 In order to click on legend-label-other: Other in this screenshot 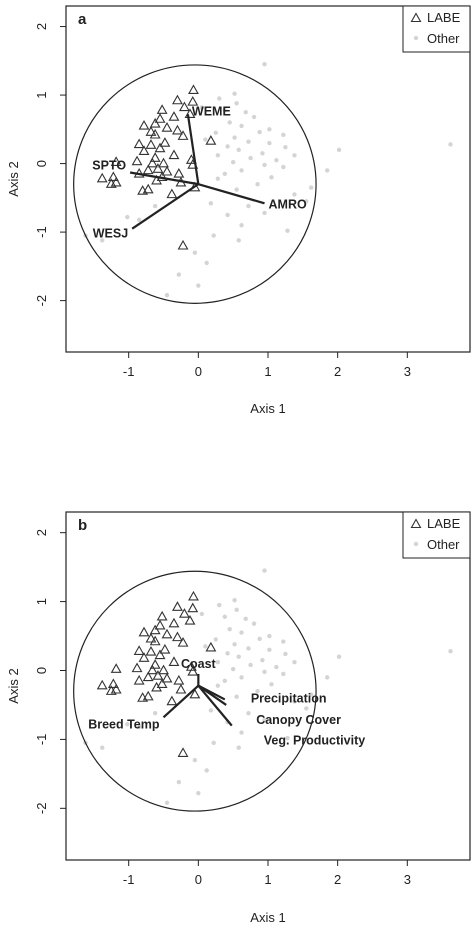, I will do `click(443, 38)`.